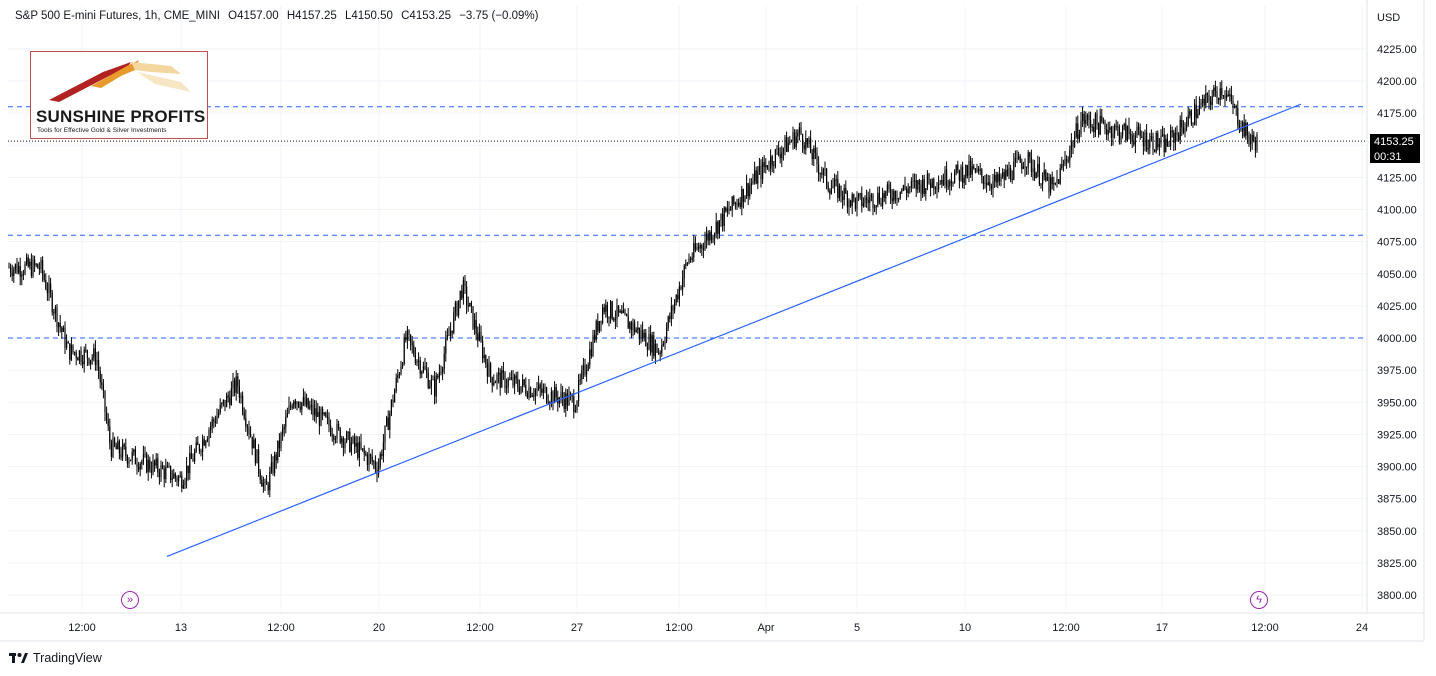 This screenshot has width=1436, height=676. I want to click on footer: TradingView, so click(55, 658).